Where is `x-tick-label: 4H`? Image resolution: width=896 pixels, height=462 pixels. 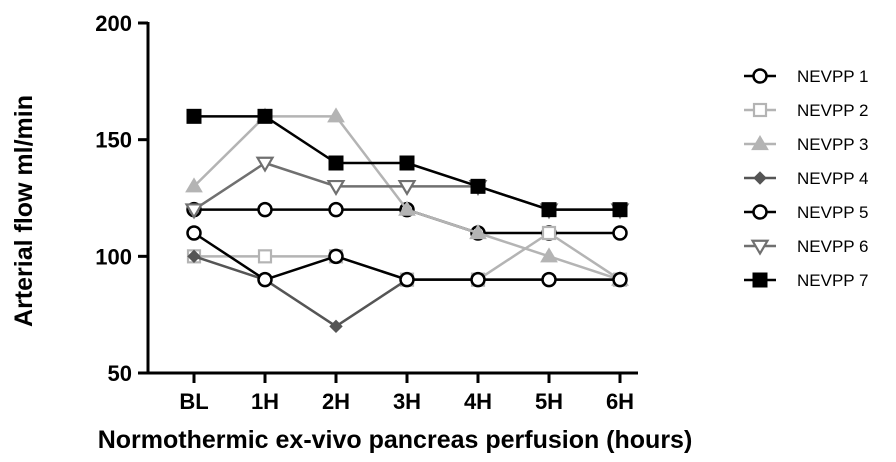 x-tick-label: 4H is located at coordinates (478, 401).